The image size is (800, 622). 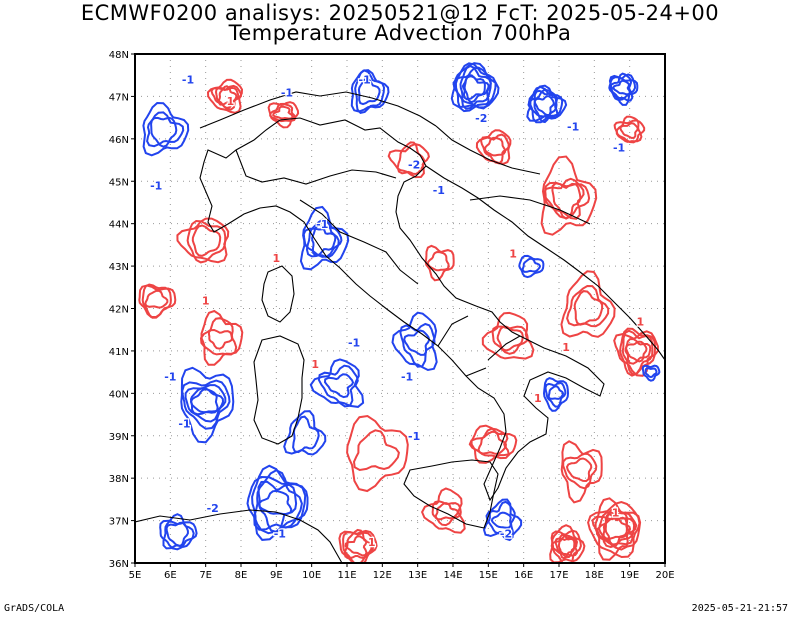 I want to click on coast-sardinia, so click(x=279, y=390).